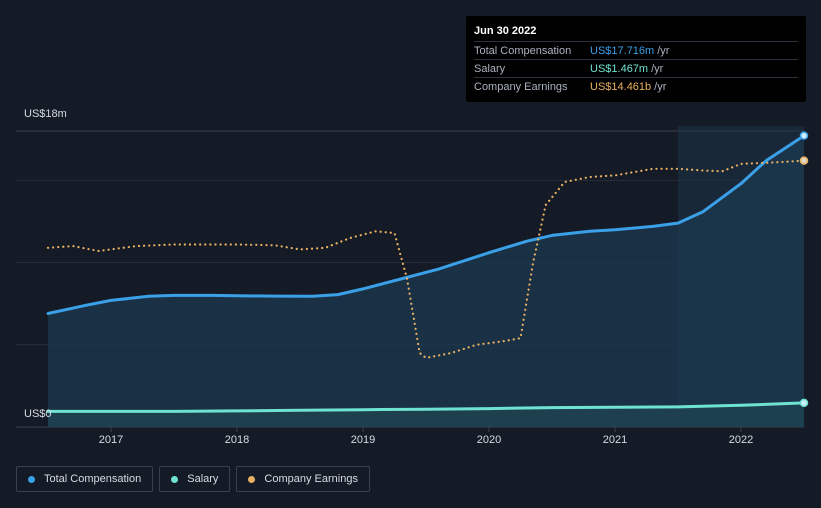 The width and height of the screenshot is (821, 508). I want to click on y-tick-label-top: US$18m, so click(45, 114).